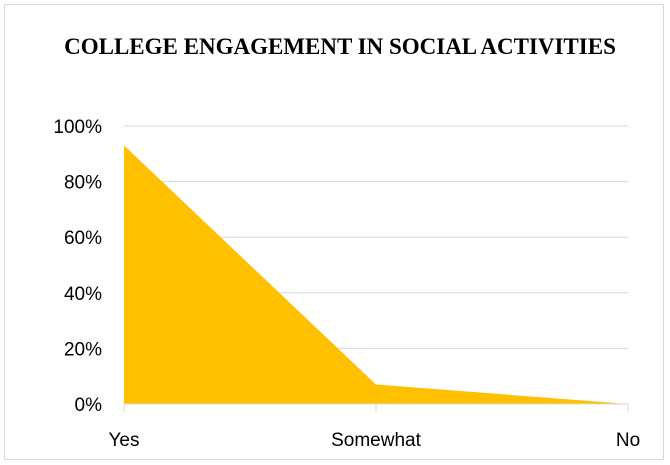  Describe the element at coordinates (83, 183) in the screenshot. I see `y-tick-label: 80%` at that location.